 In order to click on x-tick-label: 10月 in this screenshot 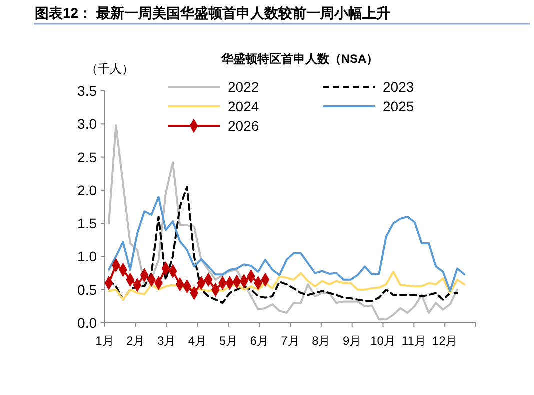, I will do `click(383, 341)`.